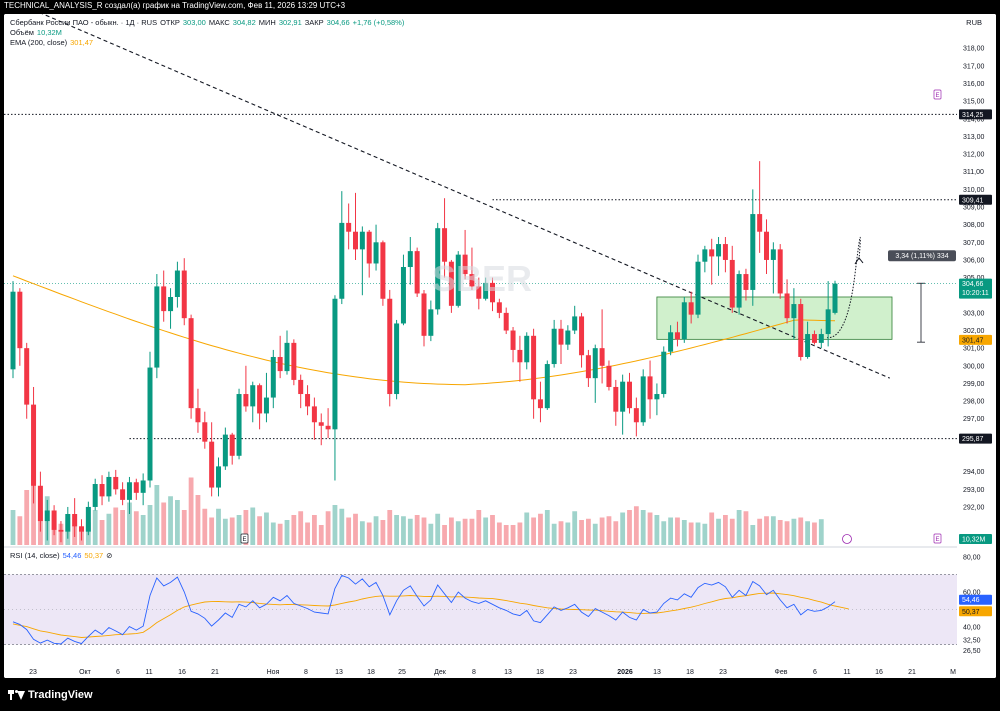  Describe the element at coordinates (971, 612) in the screenshot. I see `rsi-ma-tag-text: 50,37` at that location.